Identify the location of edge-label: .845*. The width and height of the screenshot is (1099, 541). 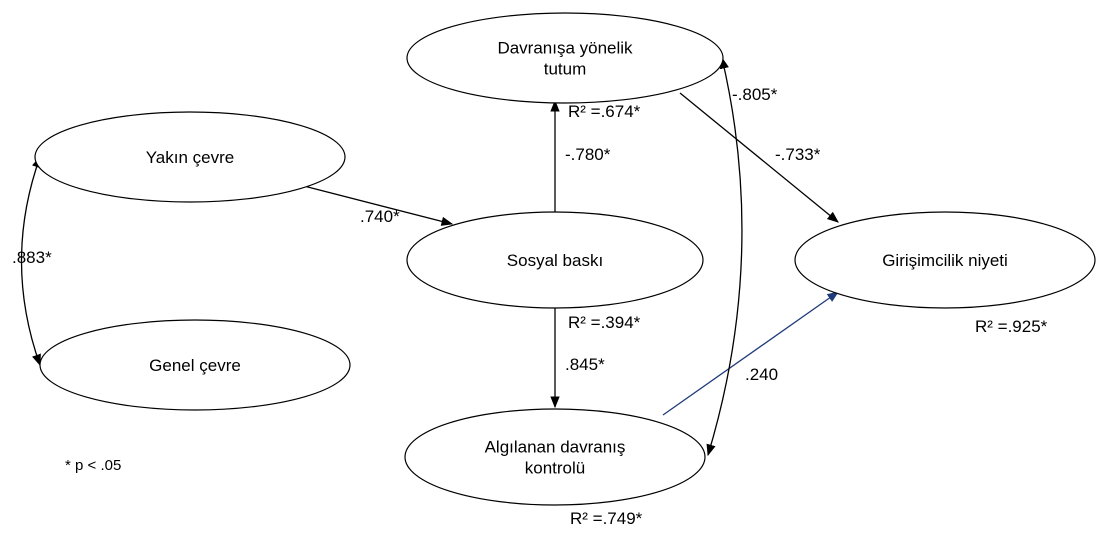
(585, 364).